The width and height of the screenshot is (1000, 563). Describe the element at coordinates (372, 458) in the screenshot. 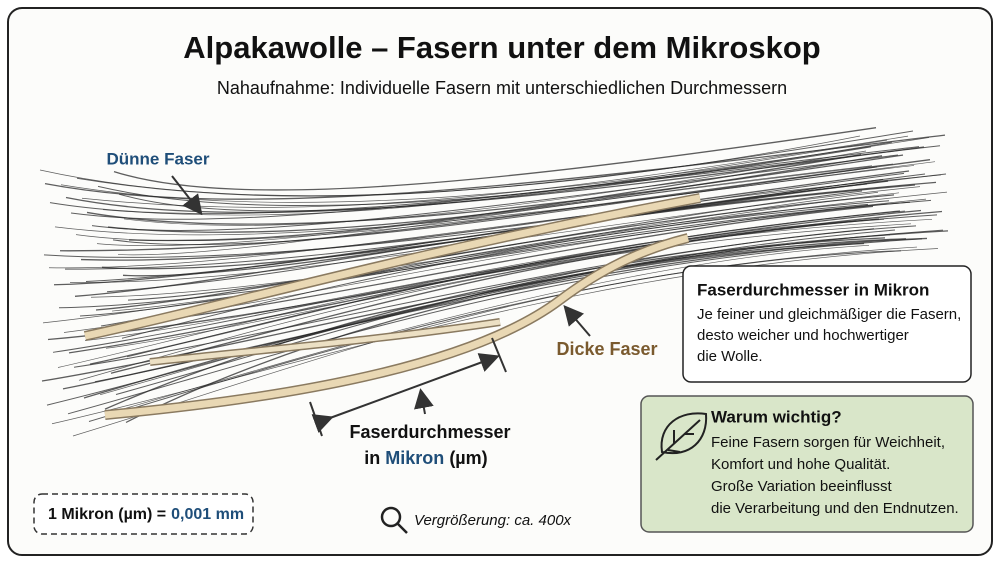

I see `measure-prefix: in` at that location.